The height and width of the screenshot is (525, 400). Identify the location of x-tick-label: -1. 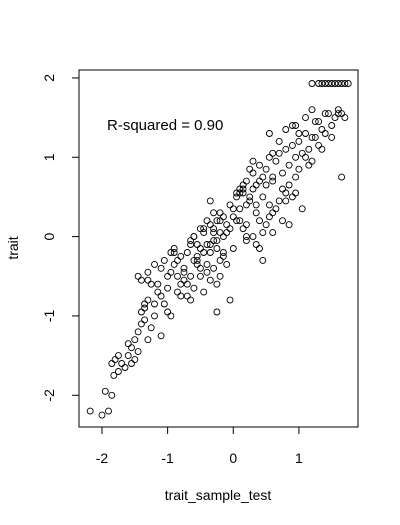
(167, 458).